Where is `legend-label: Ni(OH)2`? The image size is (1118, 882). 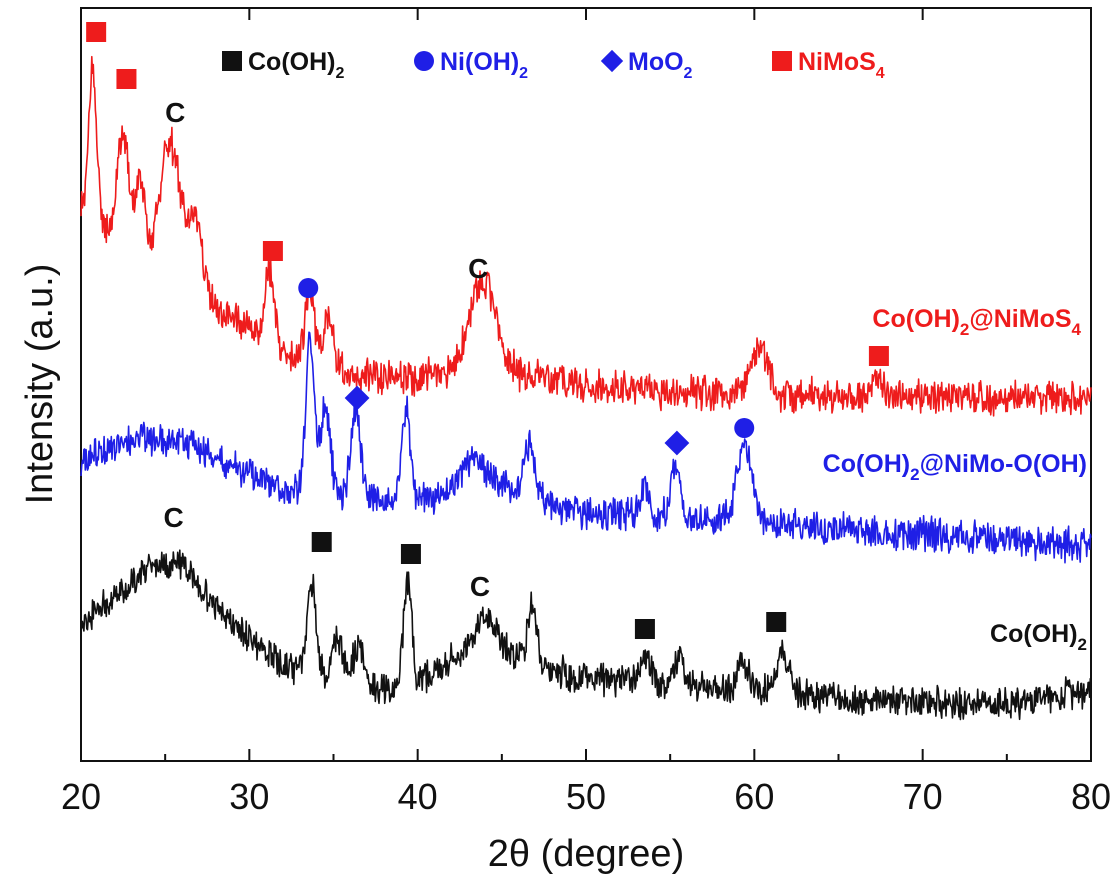 legend-label: Ni(OH)2 is located at coordinates (484, 65).